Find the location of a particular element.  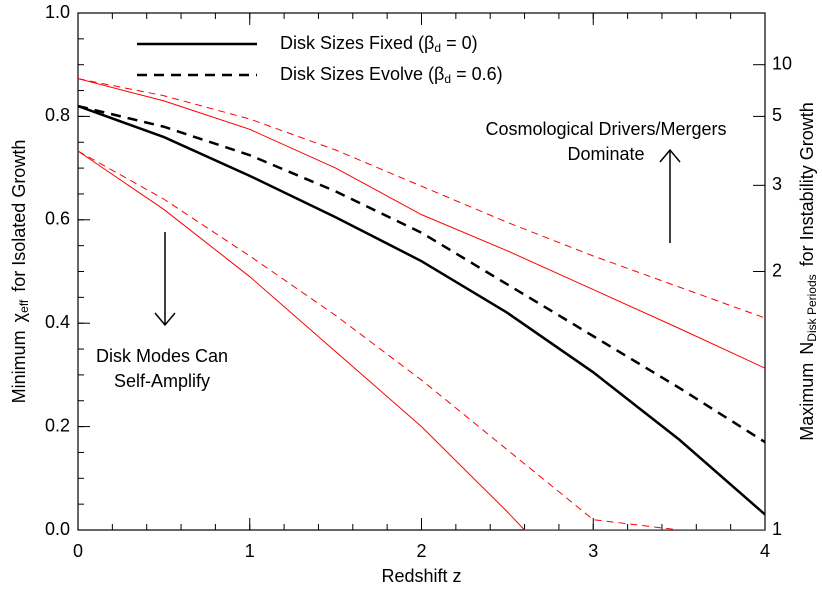

x-tick-label: 4 is located at coordinates (765, 551).